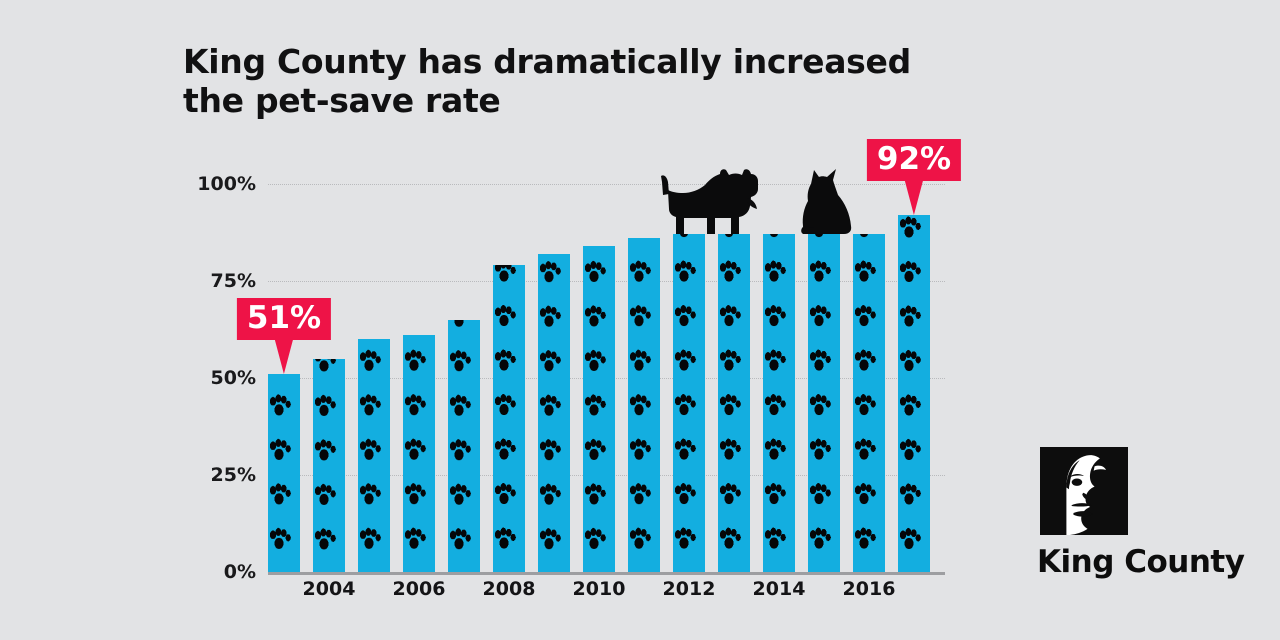  What do you see at coordinates (827, 204) in the screenshot?
I see `cat-silhouette` at bounding box center [827, 204].